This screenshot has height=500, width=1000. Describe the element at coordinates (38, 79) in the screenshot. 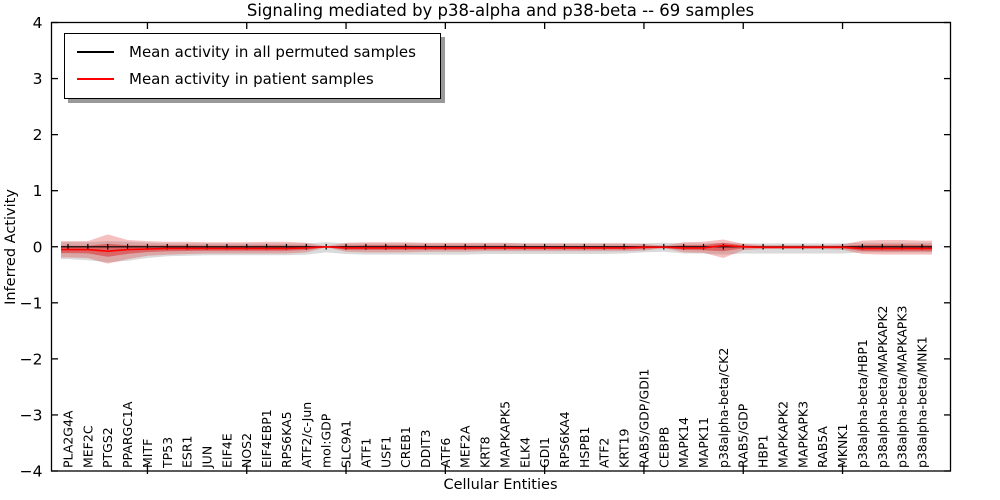

I see `y-tick-label: 3` at that location.